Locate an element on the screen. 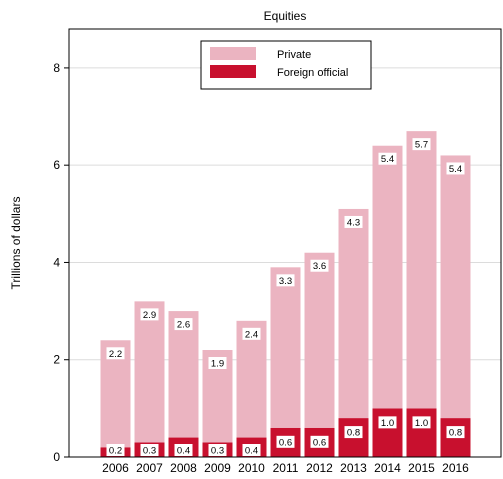  y-tick-label: 8 is located at coordinates (56, 68).